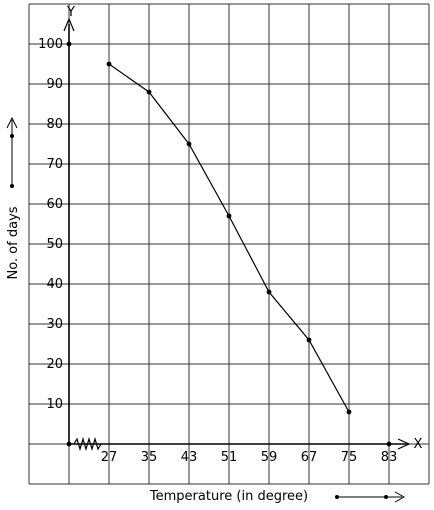 The image size is (434, 510). Describe the element at coordinates (229, 457) in the screenshot. I see `x-tick-label: 51` at that location.